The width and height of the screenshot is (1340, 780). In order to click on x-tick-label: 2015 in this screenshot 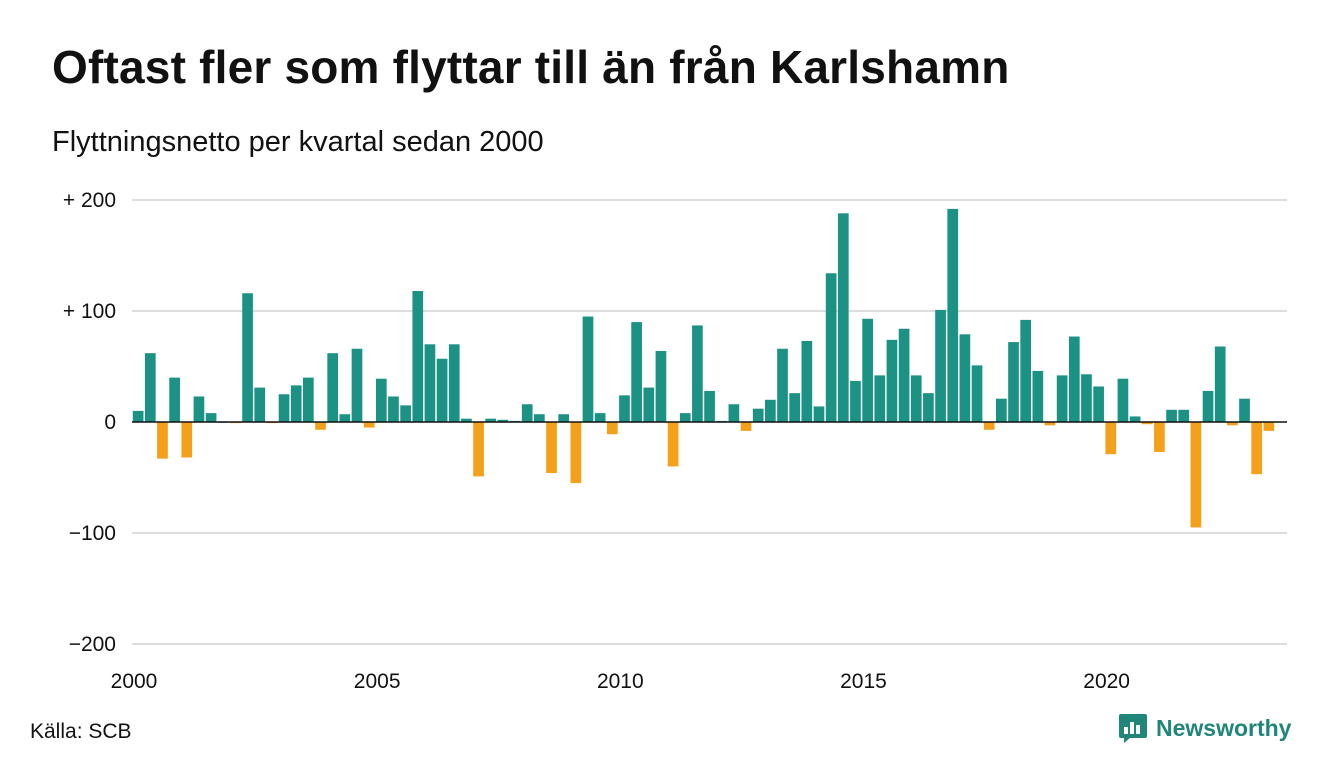, I will do `click(863, 681)`.